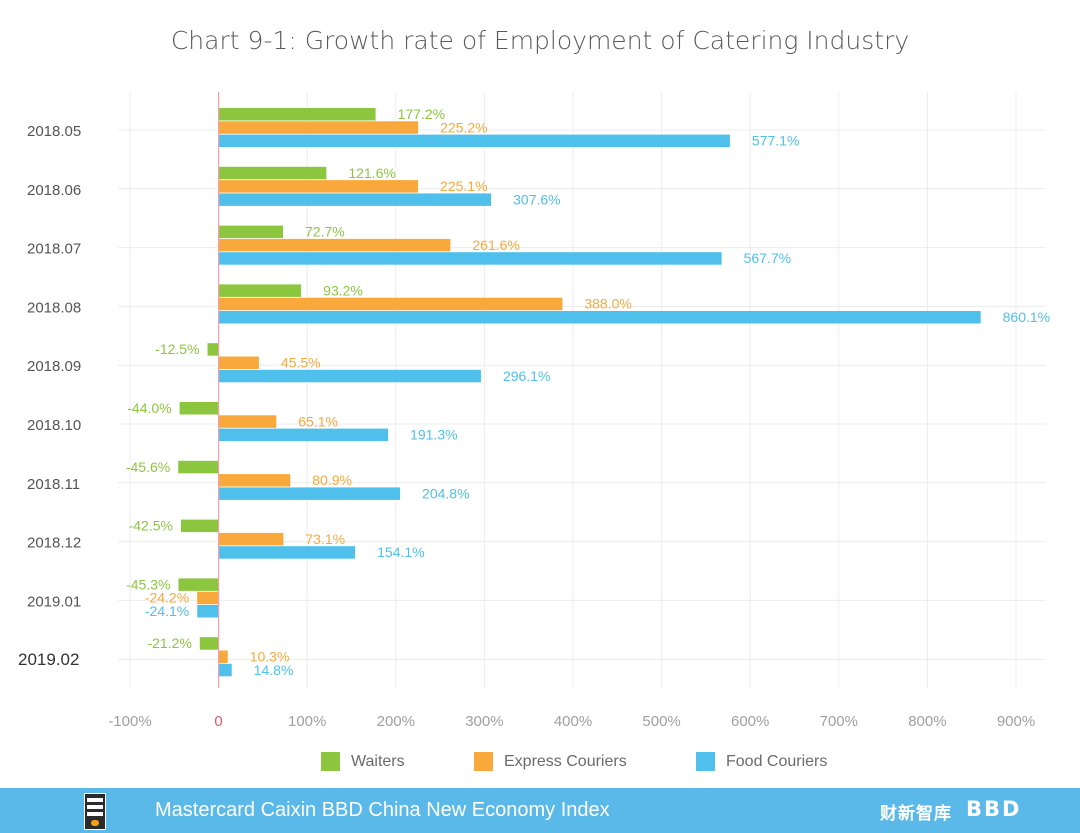 The height and width of the screenshot is (833, 1080). What do you see at coordinates (54, 131) in the screenshot?
I see `y-category-label: 2018.05` at bounding box center [54, 131].